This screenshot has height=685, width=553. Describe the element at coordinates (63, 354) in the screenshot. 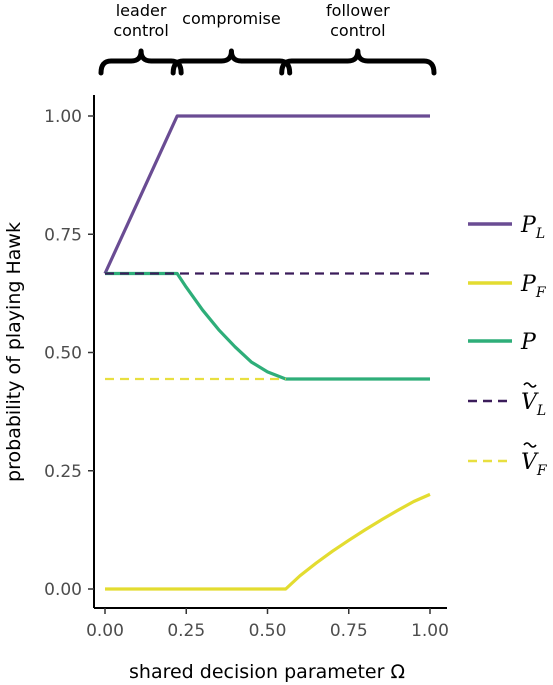

I see `y-tick-label: 0.50` at that location.